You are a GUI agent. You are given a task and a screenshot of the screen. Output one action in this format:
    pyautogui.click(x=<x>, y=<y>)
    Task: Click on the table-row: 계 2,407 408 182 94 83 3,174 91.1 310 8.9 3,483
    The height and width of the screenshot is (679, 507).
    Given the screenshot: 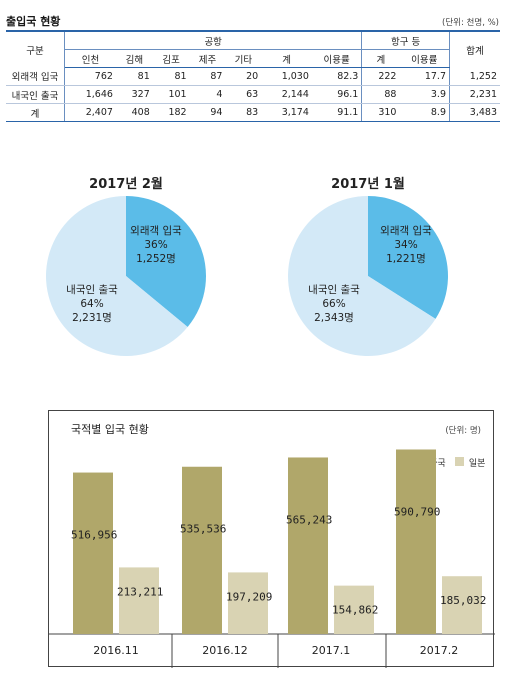 What is the action you would take?
    pyautogui.click(x=253, y=112)
    